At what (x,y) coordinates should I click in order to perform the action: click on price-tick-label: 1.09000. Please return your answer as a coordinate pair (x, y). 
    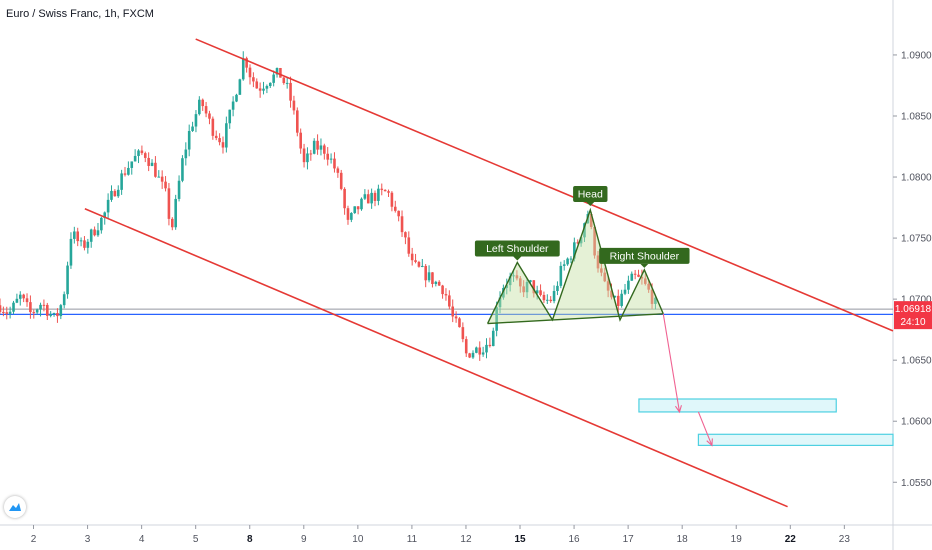
    Looking at the image, I should click on (916, 55).